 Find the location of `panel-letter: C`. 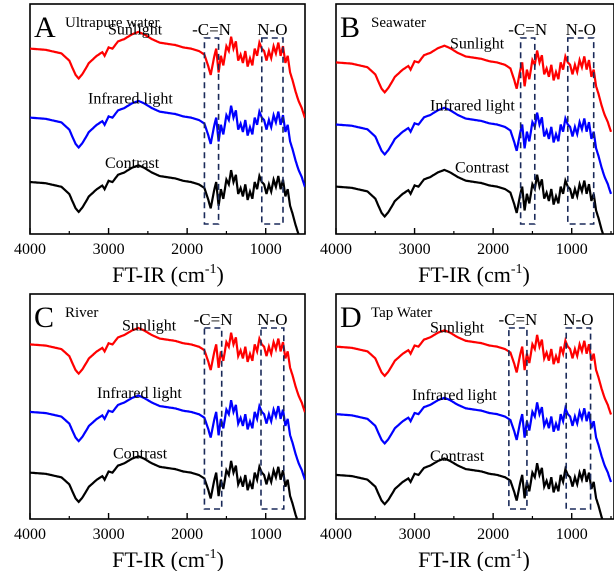

panel-letter: C is located at coordinates (44, 317).